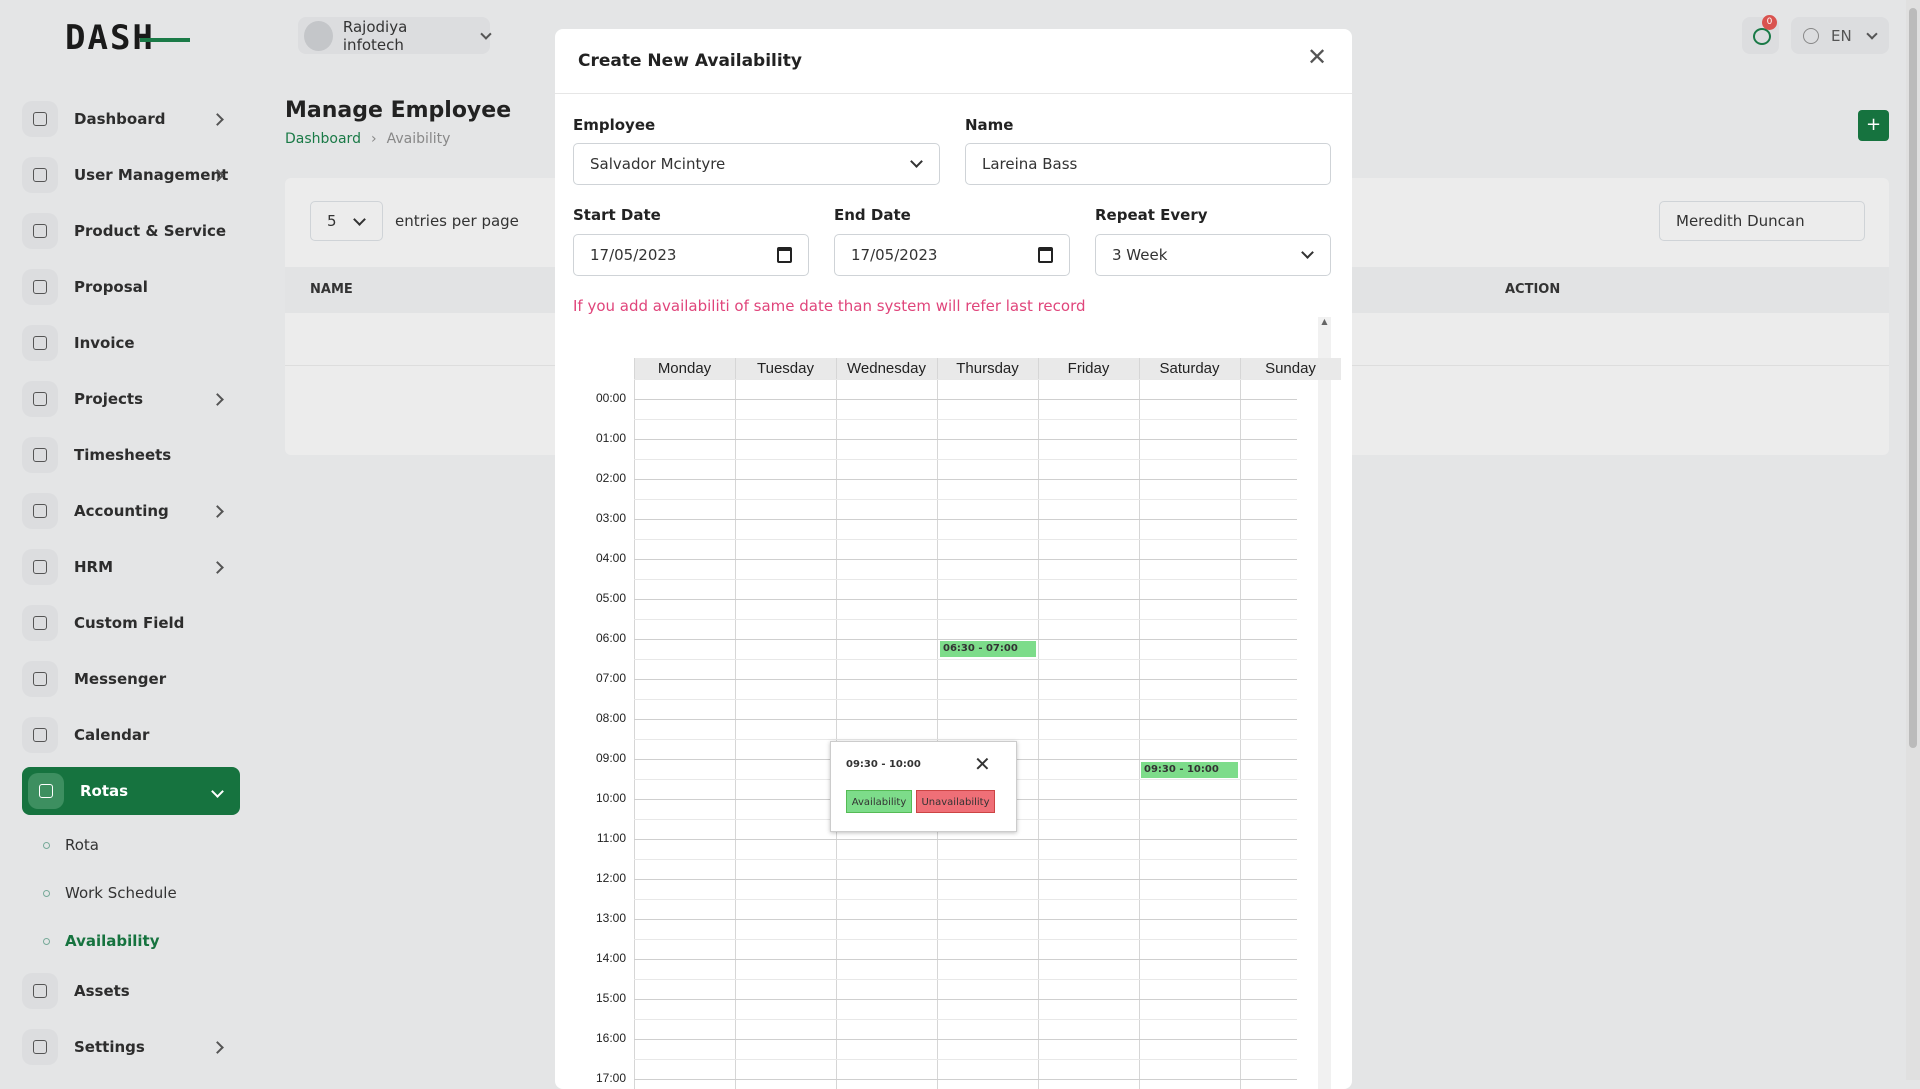 This screenshot has height=1089, width=1920. What do you see at coordinates (131, 791) in the screenshot?
I see `menu-item: Rotas` at bounding box center [131, 791].